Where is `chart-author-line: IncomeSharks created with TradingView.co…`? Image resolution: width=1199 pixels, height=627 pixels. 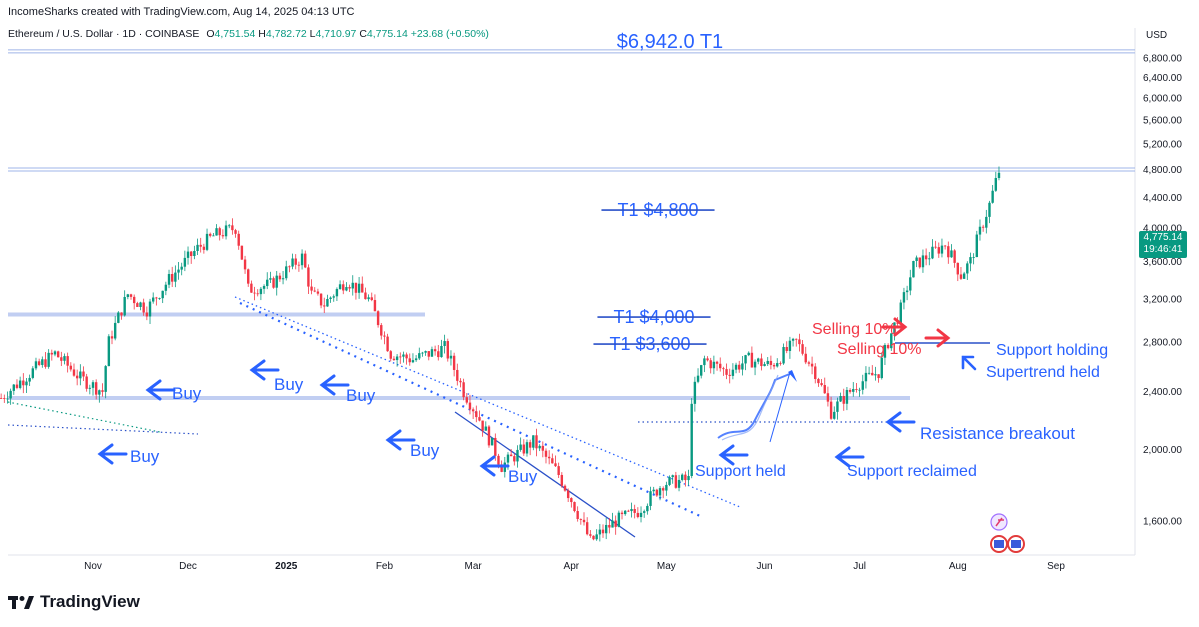
chart-author-line: IncomeSharks created with TradingView.co… is located at coordinates (181, 12).